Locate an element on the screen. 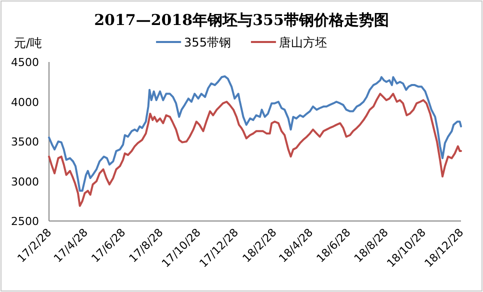  legend-label: 唐山方坯 is located at coordinates (302, 43).